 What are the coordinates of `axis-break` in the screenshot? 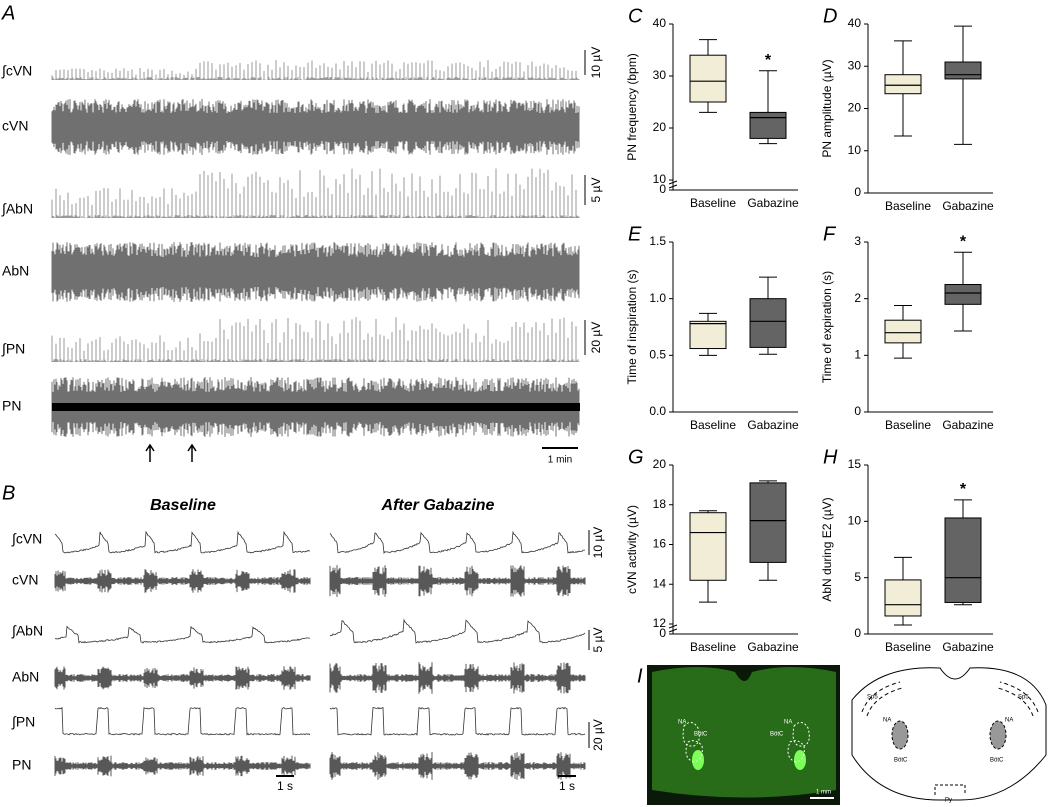 It's located at (673, 184).